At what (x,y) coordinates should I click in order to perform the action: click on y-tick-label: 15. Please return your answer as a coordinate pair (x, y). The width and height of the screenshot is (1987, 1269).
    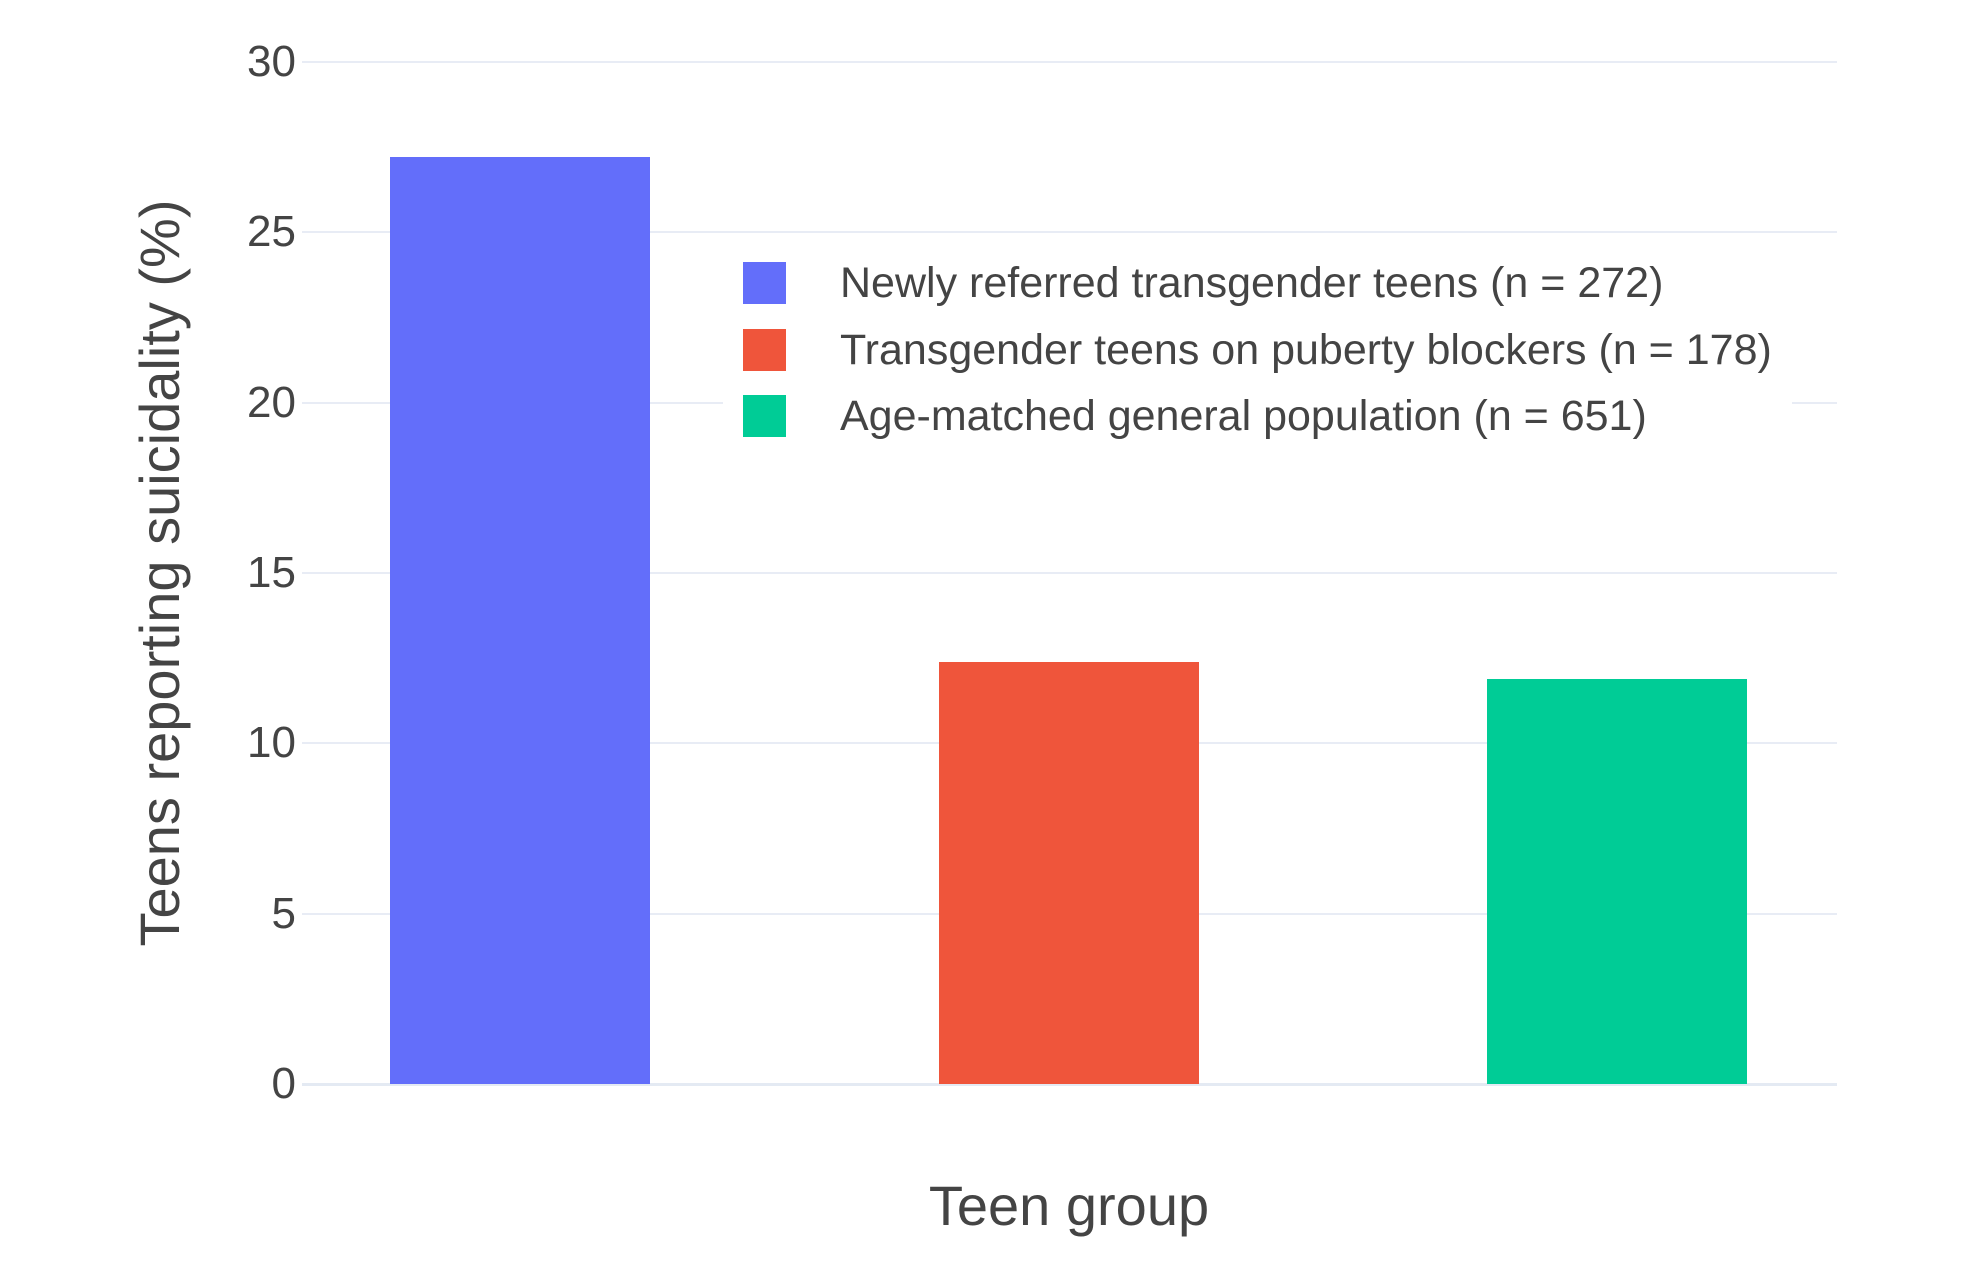
    Looking at the image, I should click on (271, 572).